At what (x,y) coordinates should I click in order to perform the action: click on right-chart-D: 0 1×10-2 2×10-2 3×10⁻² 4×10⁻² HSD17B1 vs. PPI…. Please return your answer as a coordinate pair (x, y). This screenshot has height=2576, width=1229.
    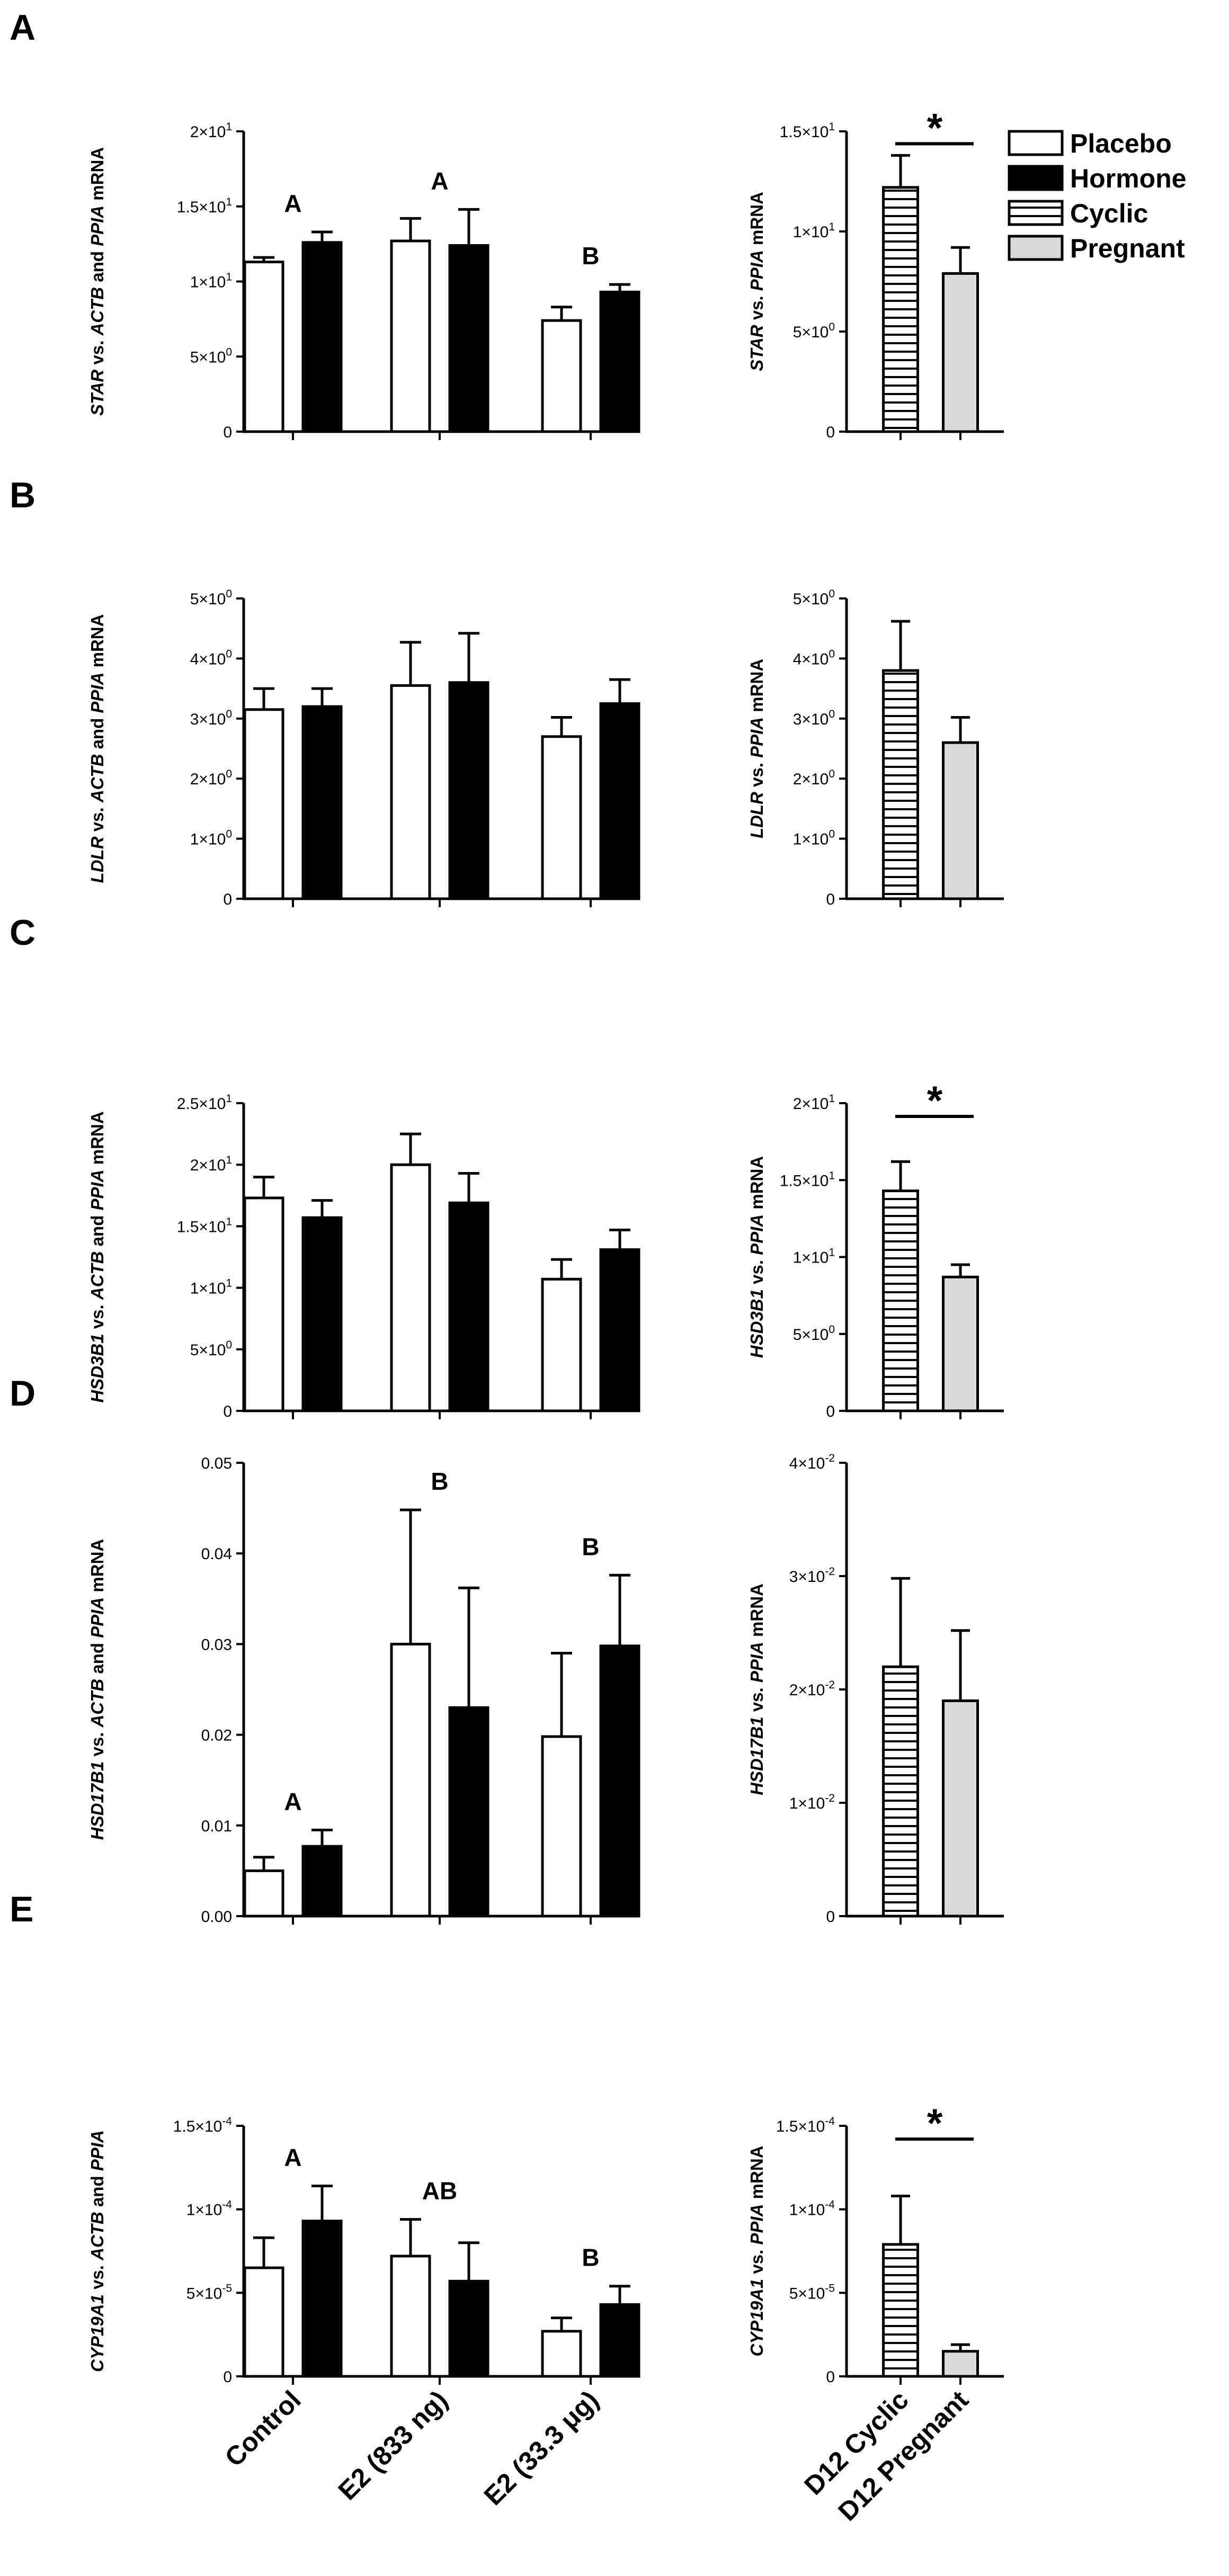
    Looking at the image, I should click on (875, 1689).